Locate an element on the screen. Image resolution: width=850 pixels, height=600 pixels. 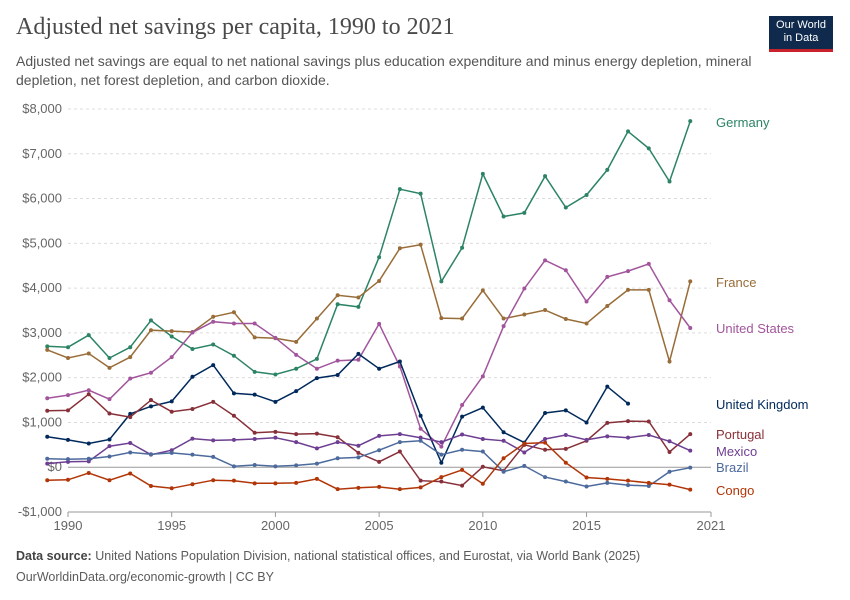
y-tick-label: $8,000 is located at coordinates (42, 108).